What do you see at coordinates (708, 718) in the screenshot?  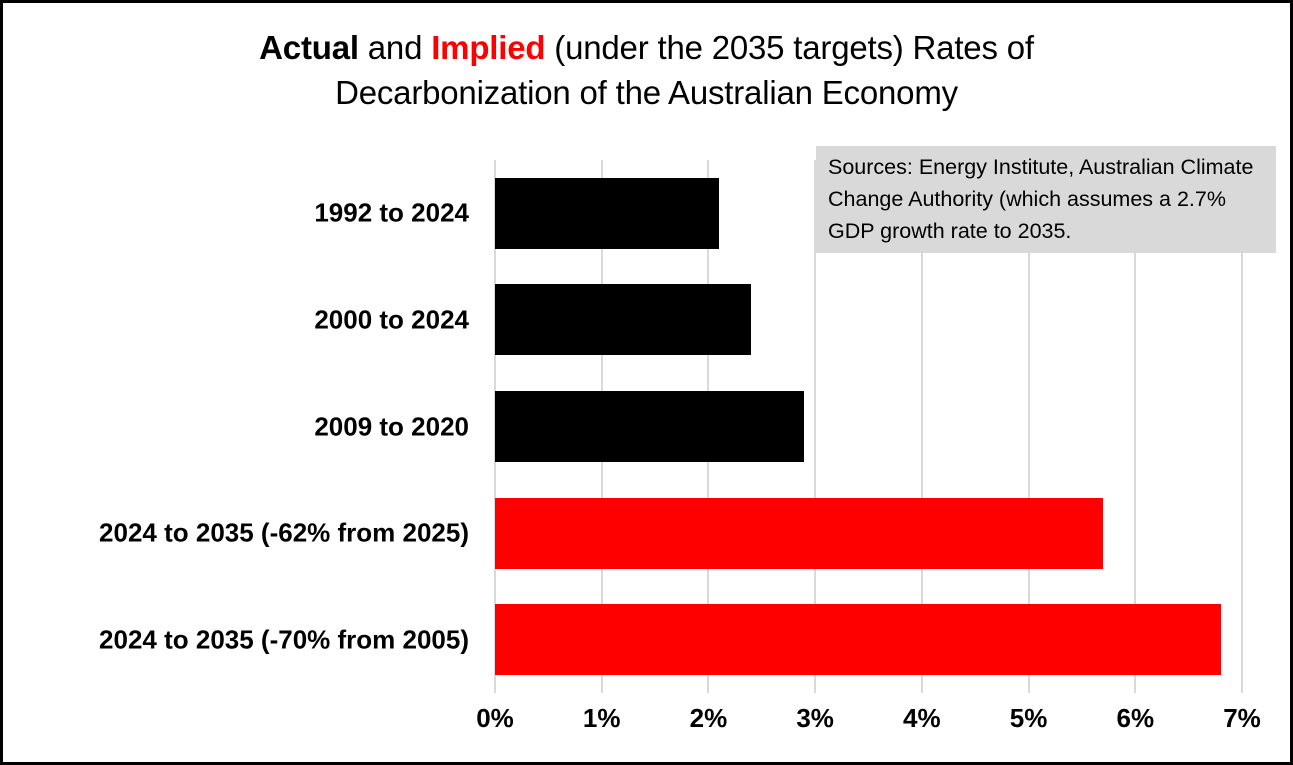 I see `x-tick-label: 2%` at bounding box center [708, 718].